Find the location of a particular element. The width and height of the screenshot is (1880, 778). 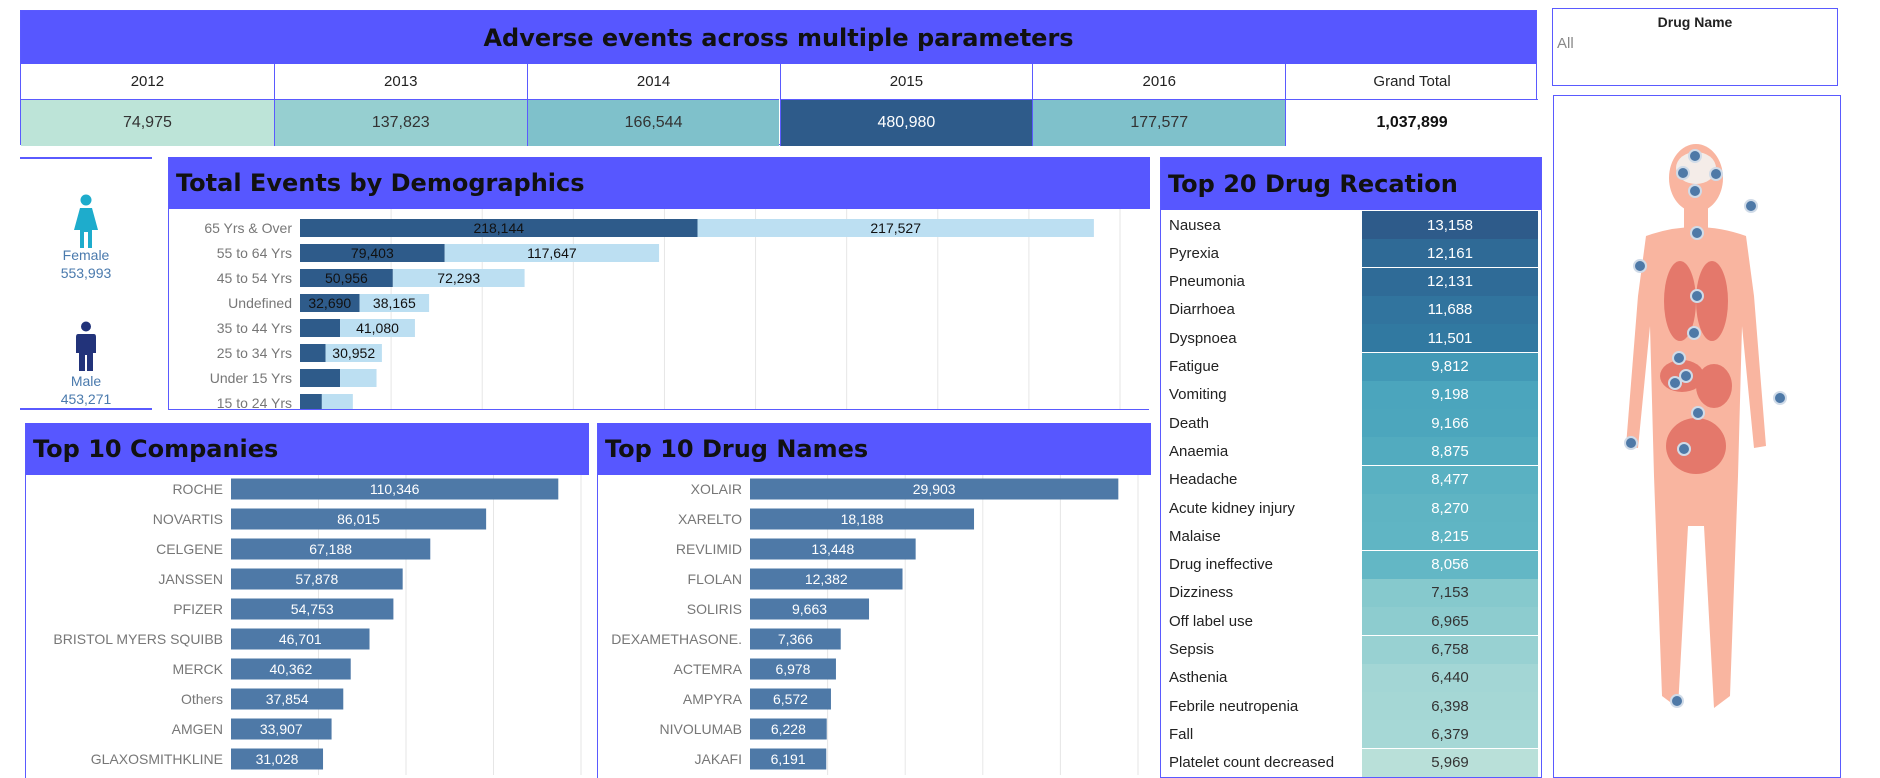

bar-value-label: 6,978 is located at coordinates (792, 669).